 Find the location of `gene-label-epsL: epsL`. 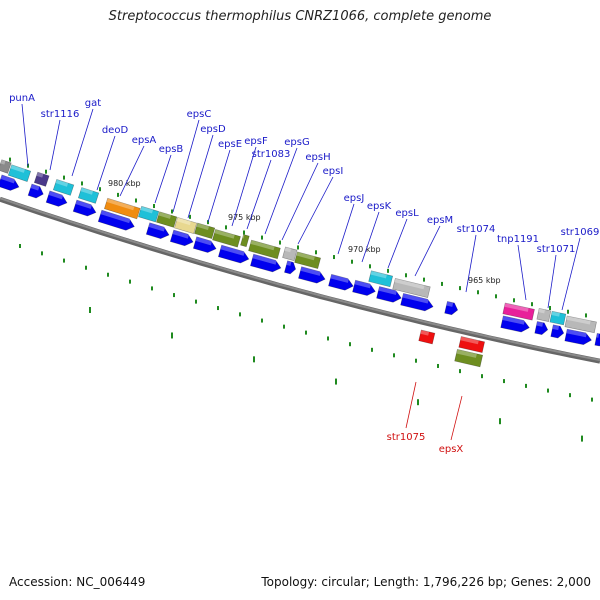

gene-label-epsL: epsL is located at coordinates (407, 213).